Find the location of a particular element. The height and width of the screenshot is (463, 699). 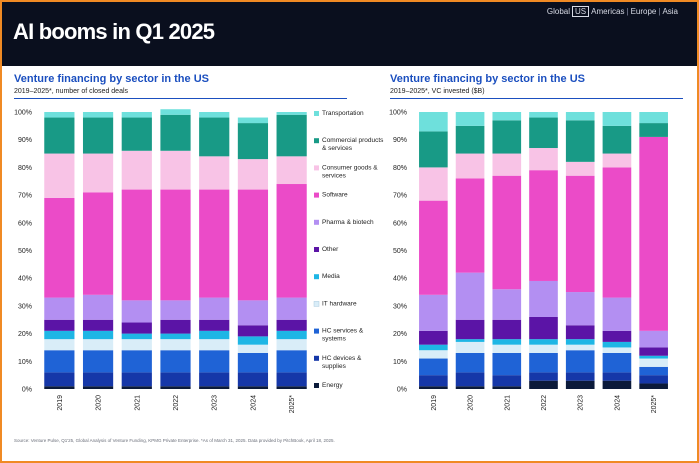

legend-swatch-it-hardware is located at coordinates (316, 304).